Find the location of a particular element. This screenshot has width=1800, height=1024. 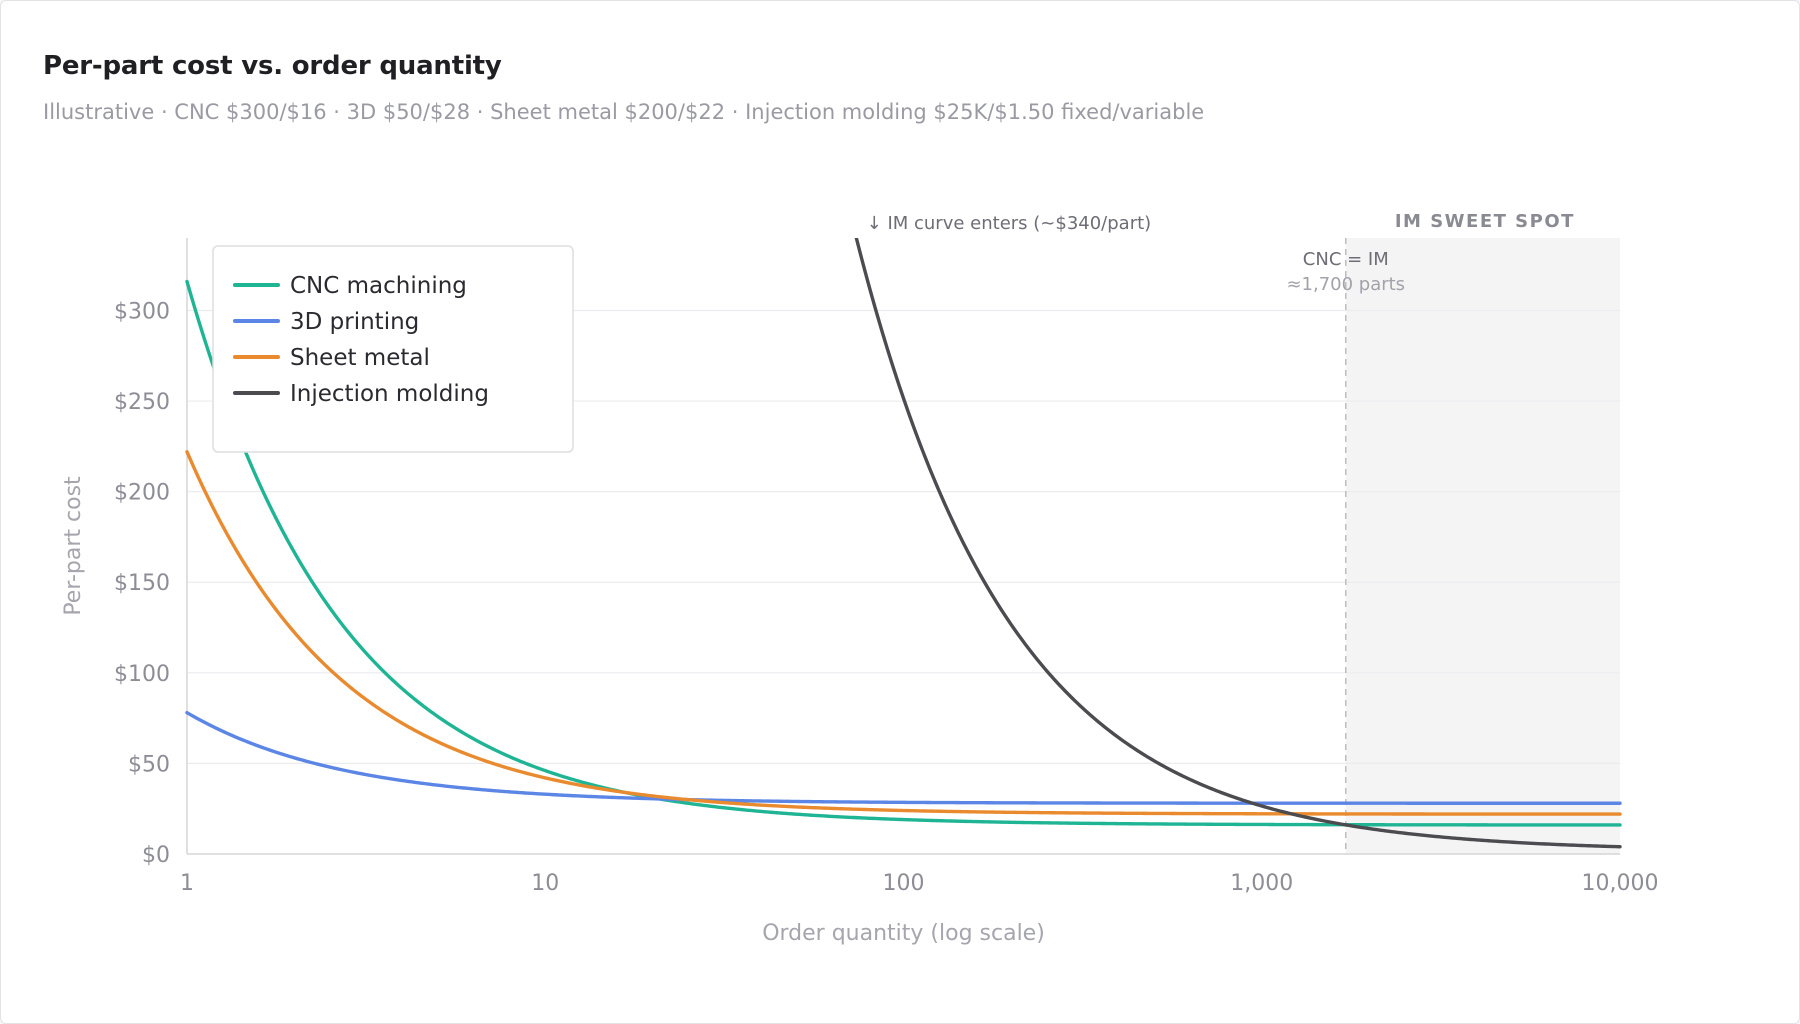

legend-item-label: CNC machining is located at coordinates (378, 286).